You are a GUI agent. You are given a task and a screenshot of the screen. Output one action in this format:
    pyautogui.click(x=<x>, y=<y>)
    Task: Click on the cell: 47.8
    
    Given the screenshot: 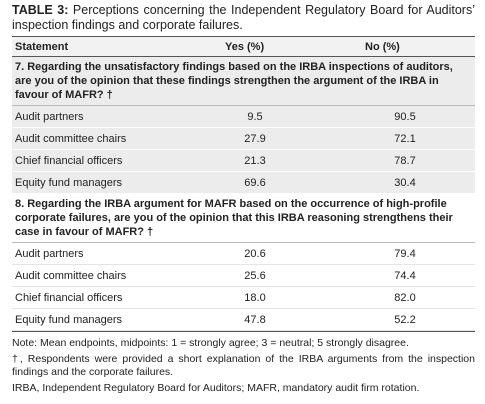 What is the action you would take?
    pyautogui.click(x=255, y=319)
    